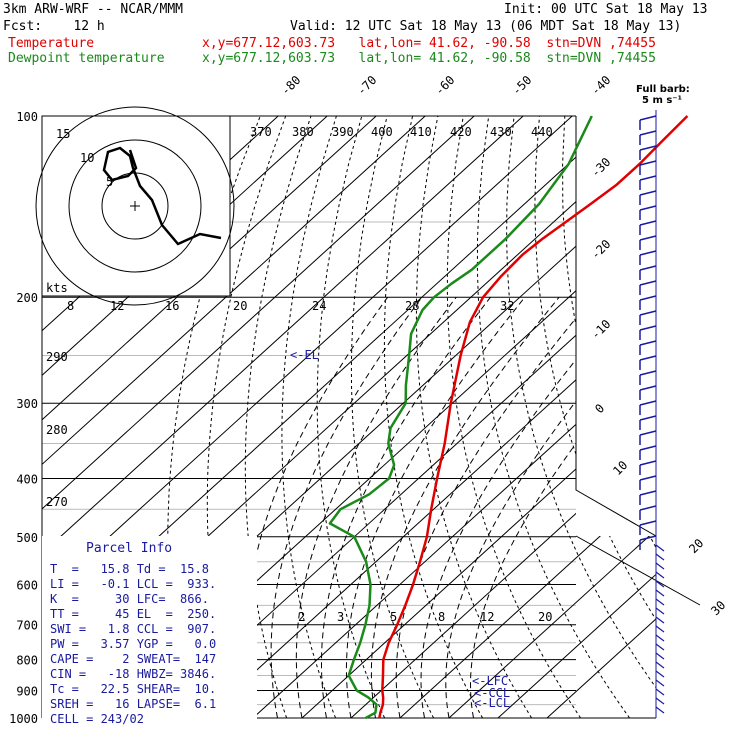 This screenshot has height=740, width=740. I want to click on mixing-ratio-label: 28, so click(412, 306).